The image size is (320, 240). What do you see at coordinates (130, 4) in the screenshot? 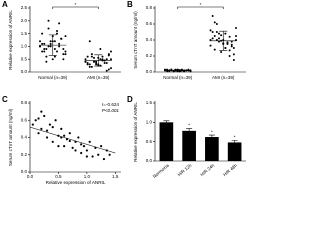
I see `panel-letter: B` at bounding box center [130, 4].